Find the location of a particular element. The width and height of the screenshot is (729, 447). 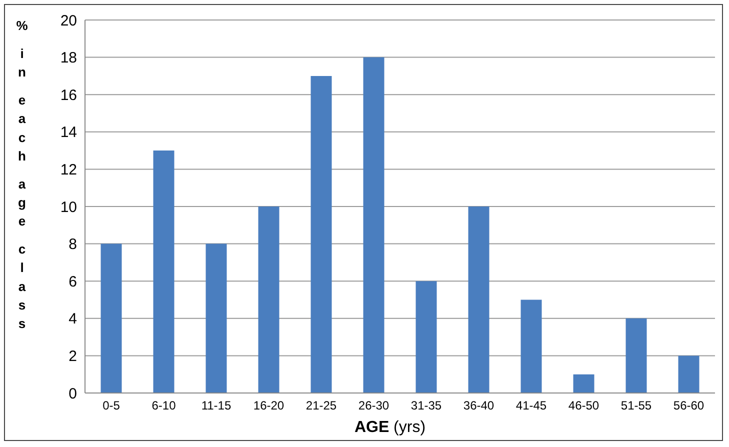

y-tick-label: 20 is located at coordinates (68, 21).